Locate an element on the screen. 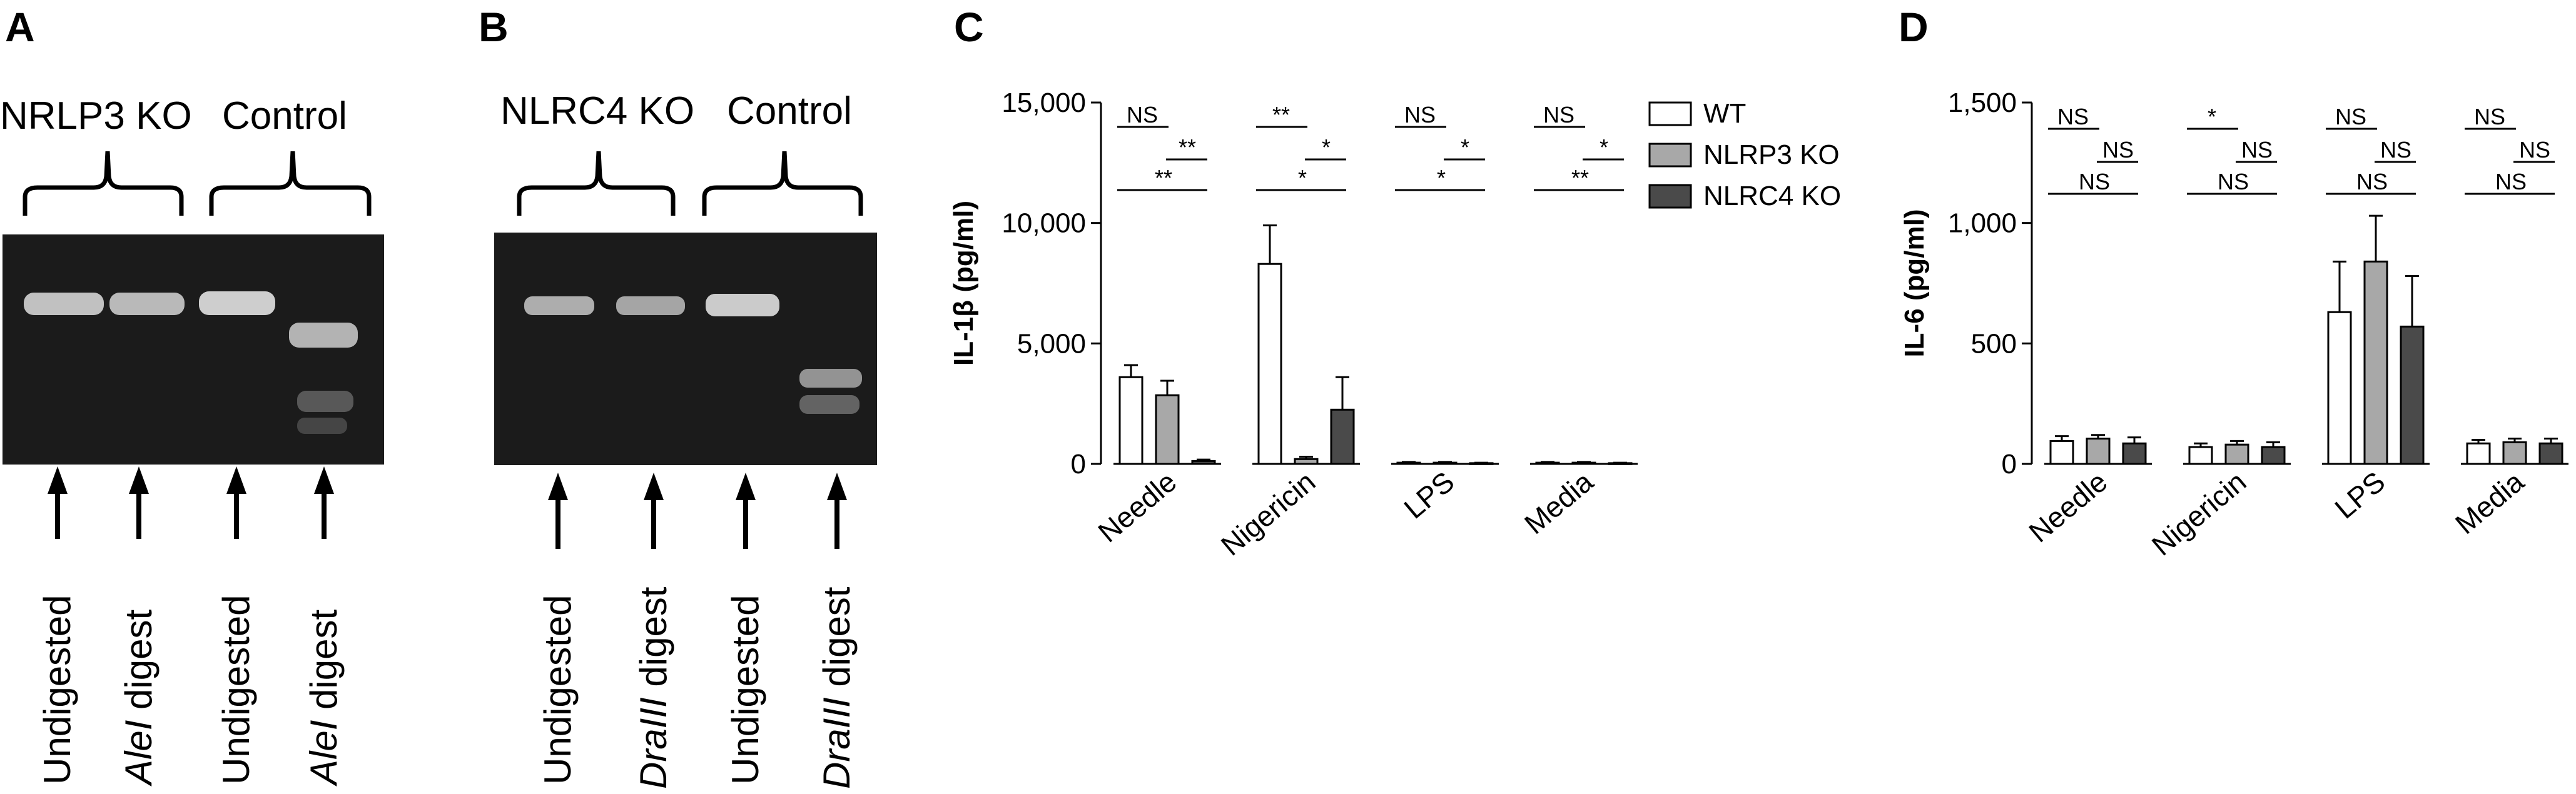 Image resolution: width=2576 pixels, height=794 pixels. gel-b-control-label: Control is located at coordinates (789, 111).